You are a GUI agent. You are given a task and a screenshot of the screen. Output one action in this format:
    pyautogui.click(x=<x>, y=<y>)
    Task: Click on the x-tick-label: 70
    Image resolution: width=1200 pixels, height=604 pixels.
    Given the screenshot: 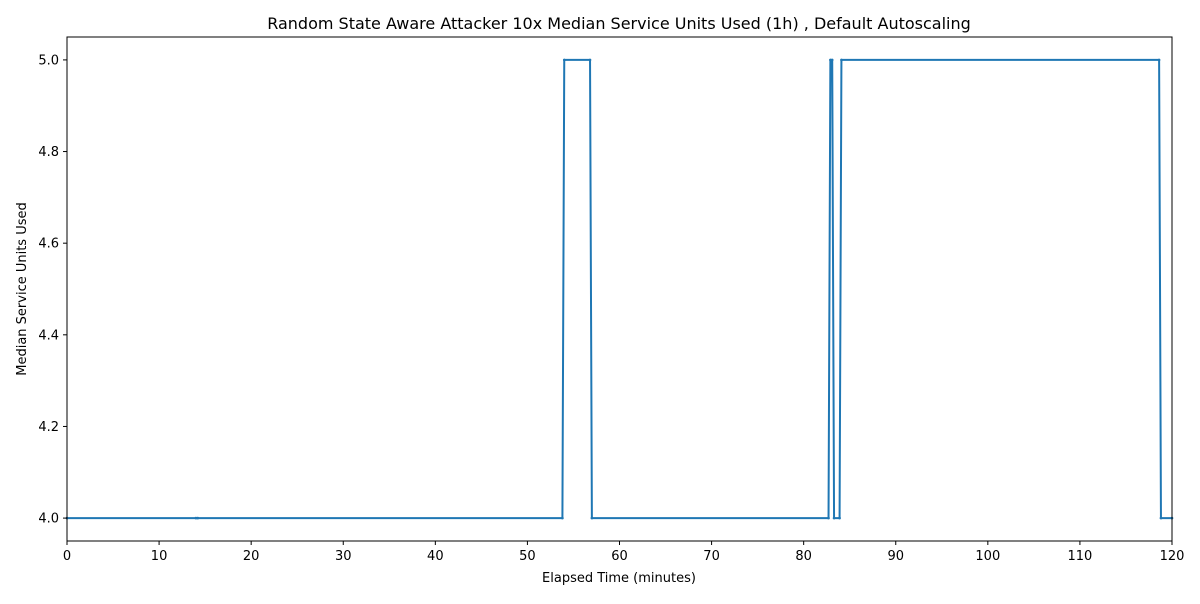 What is the action you would take?
    pyautogui.click(x=711, y=556)
    